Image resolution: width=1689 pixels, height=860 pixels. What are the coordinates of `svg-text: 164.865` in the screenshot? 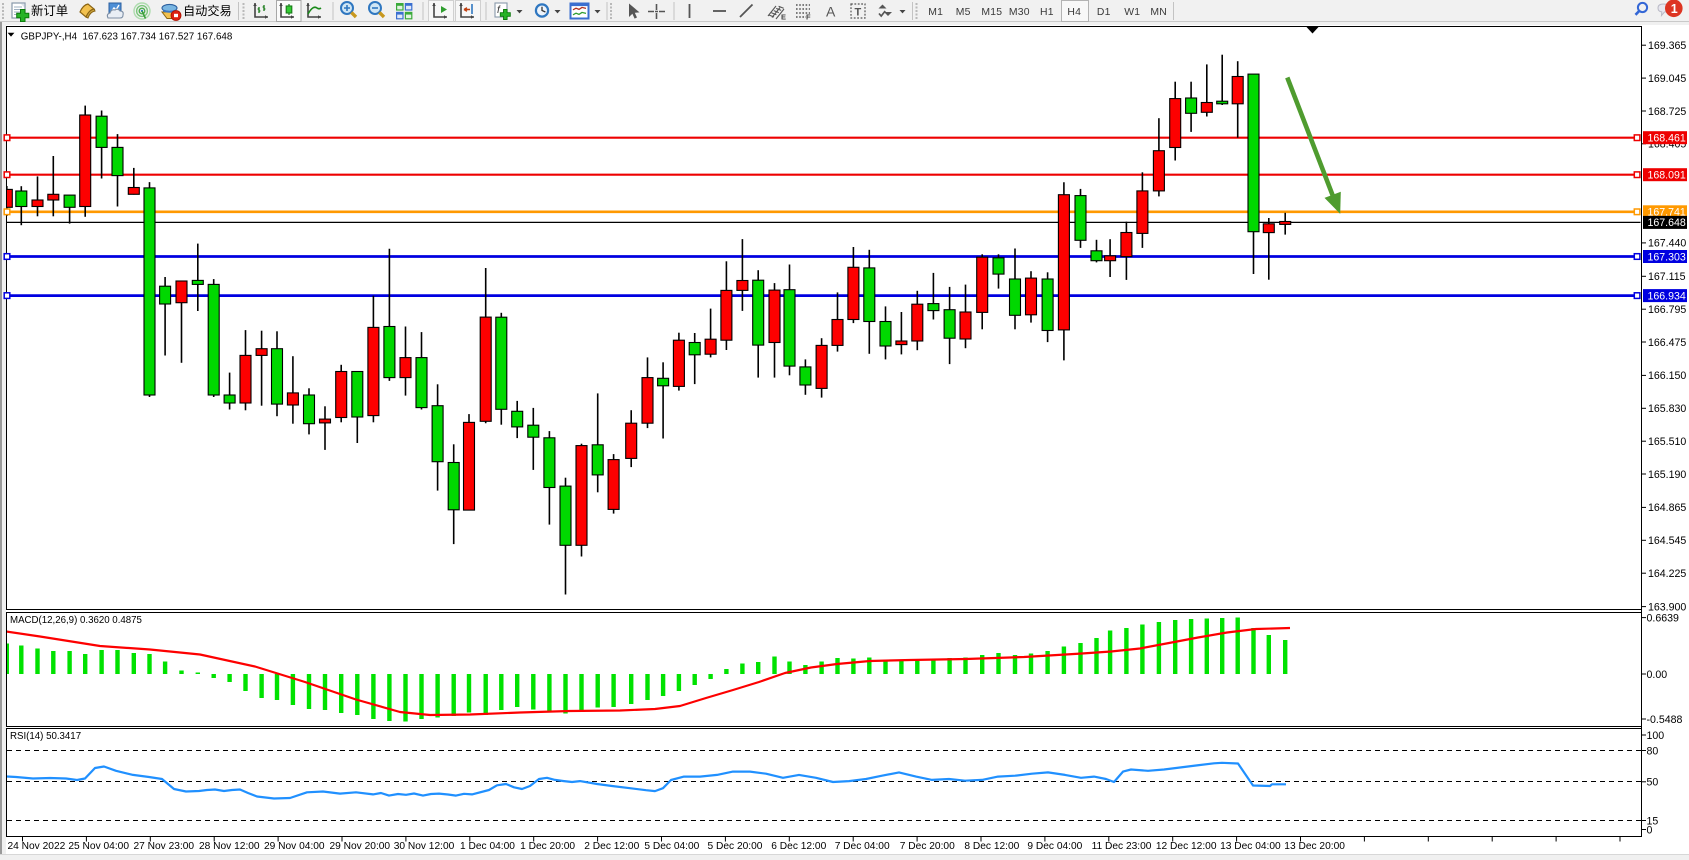 It's located at (1667, 508).